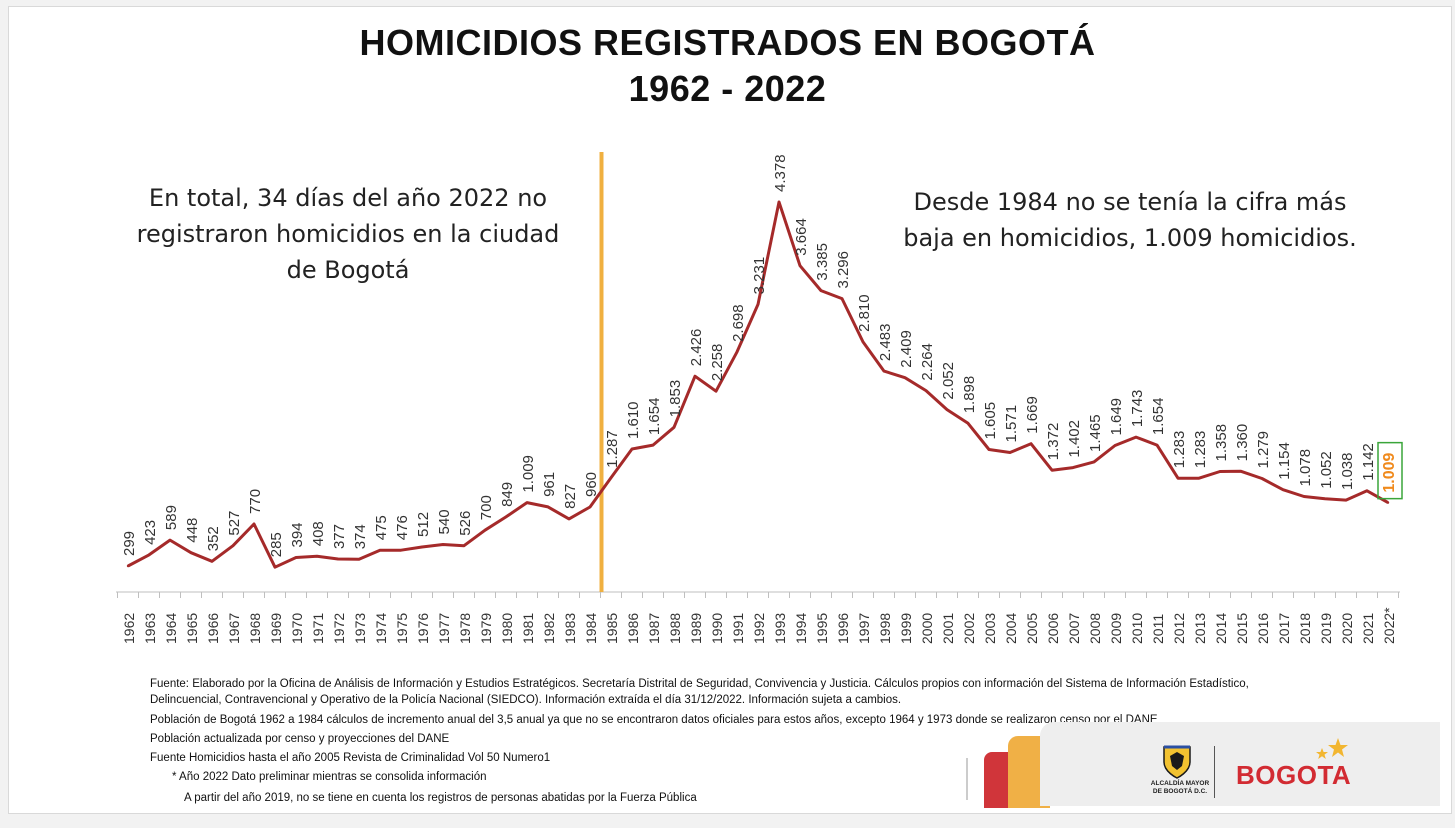 The width and height of the screenshot is (1455, 828). Describe the element at coordinates (967, 779) in the screenshot. I see `decorative-divider` at that location.